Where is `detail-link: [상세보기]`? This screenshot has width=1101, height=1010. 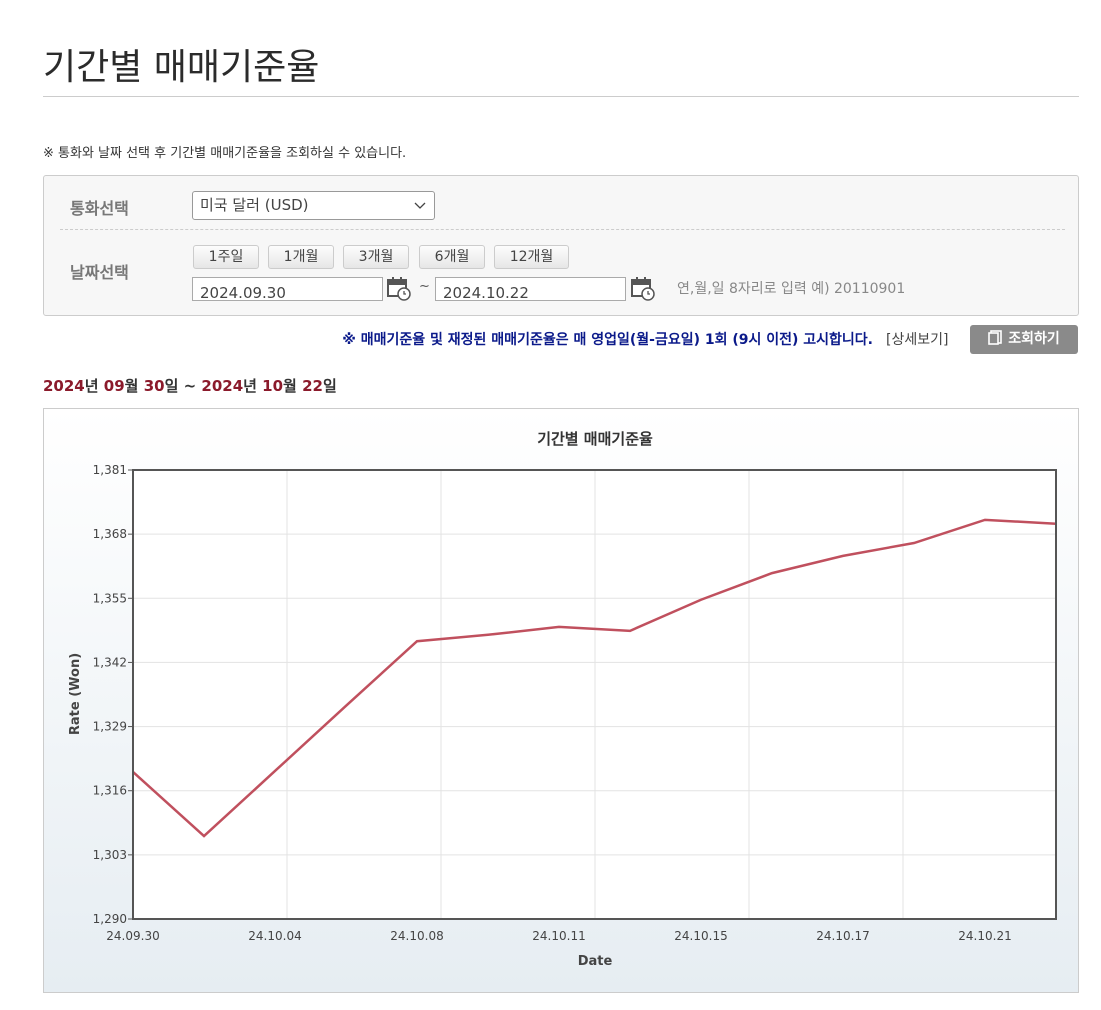
detail-link: [상세보기] is located at coordinates (917, 340).